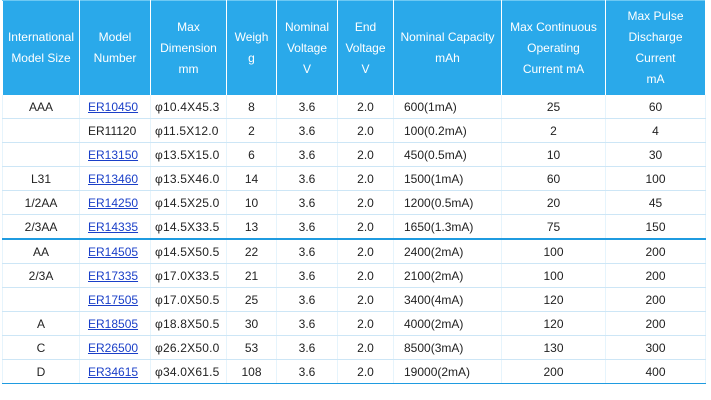 The width and height of the screenshot is (711, 400). What do you see at coordinates (553, 178) in the screenshot?
I see `continuous-current-cell: 60` at bounding box center [553, 178].